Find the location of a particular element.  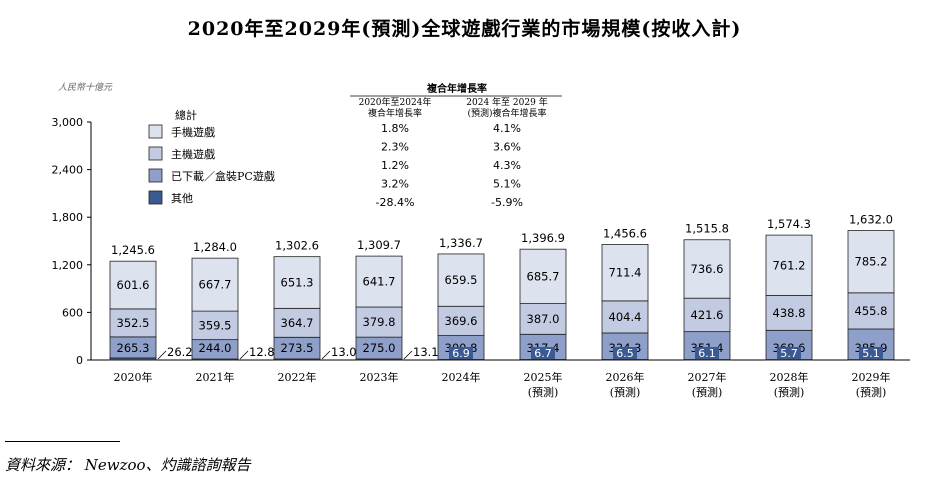

data-label-mobile: 711.4 is located at coordinates (625, 273).